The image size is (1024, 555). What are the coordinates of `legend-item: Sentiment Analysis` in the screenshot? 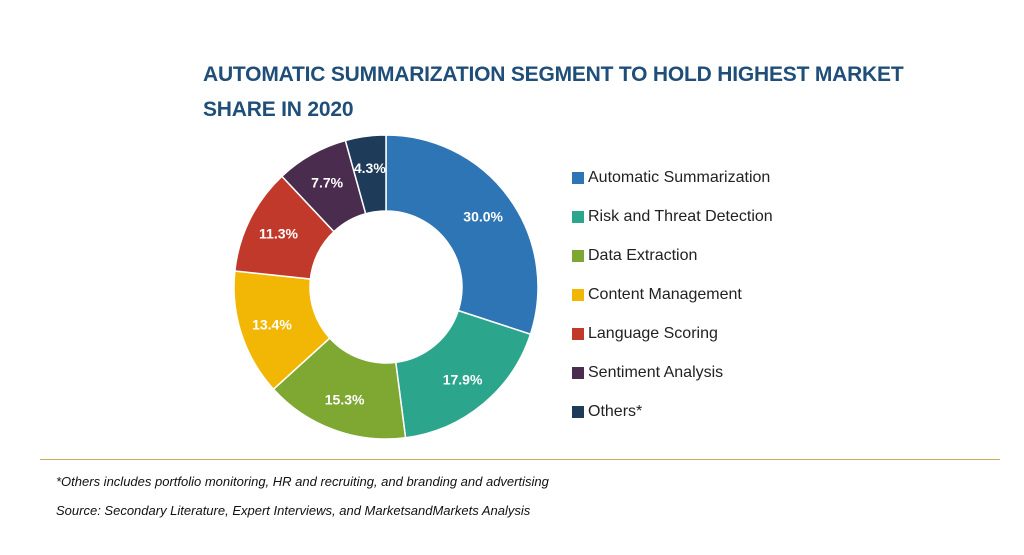 It's located at (672, 372).